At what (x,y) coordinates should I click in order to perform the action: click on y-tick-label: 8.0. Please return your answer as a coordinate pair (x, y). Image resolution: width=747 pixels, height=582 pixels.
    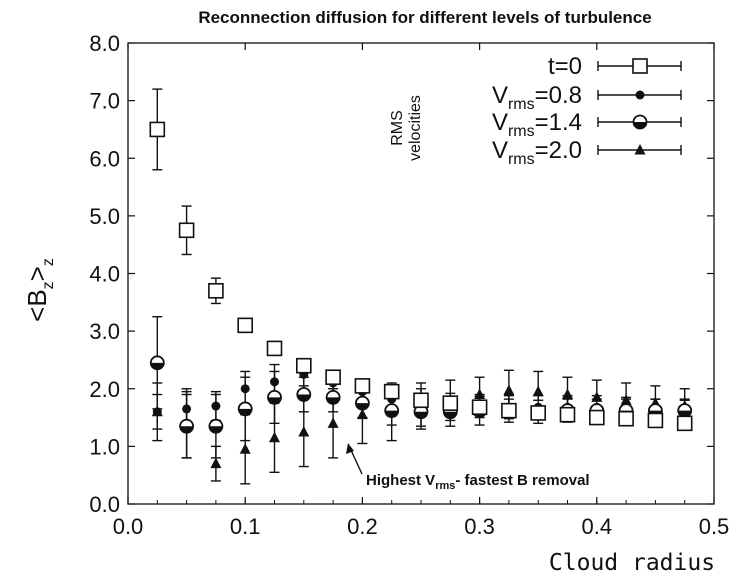
    Looking at the image, I should click on (104, 43).